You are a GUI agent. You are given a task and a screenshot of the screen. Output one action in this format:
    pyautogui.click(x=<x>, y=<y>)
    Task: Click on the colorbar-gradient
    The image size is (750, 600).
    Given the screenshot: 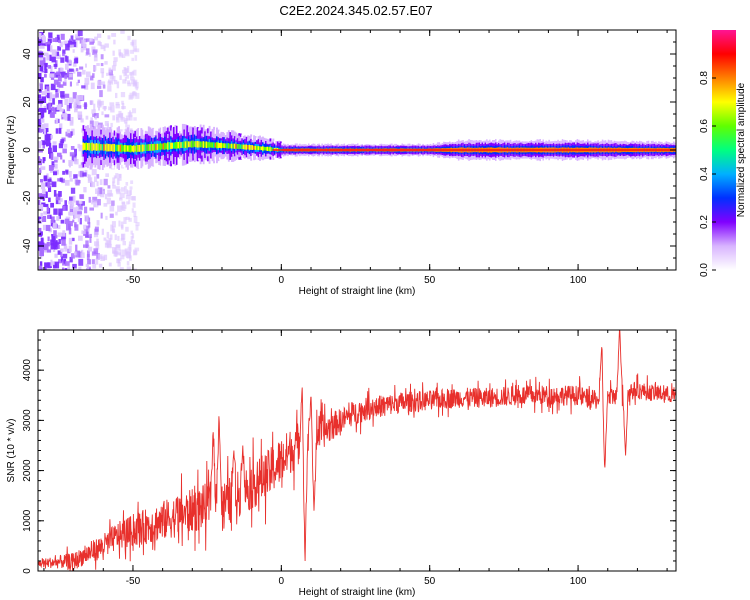 What is the action you would take?
    pyautogui.click(x=724, y=150)
    